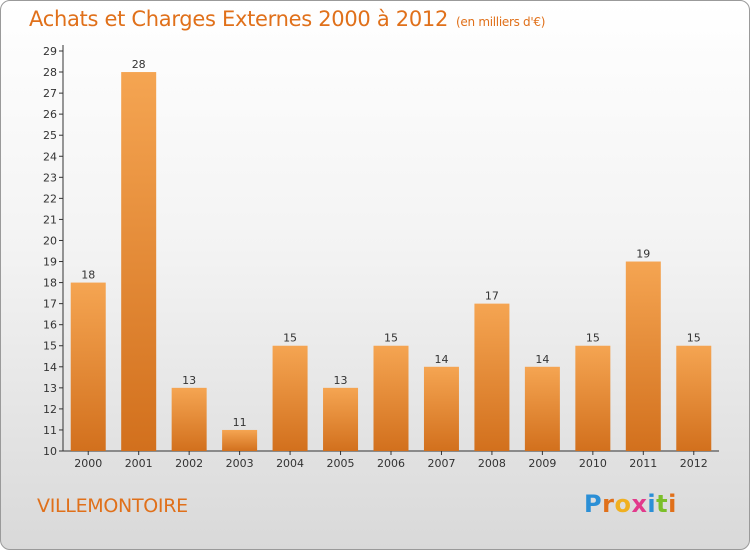  I want to click on y-tick-label: 27, so click(50, 93).